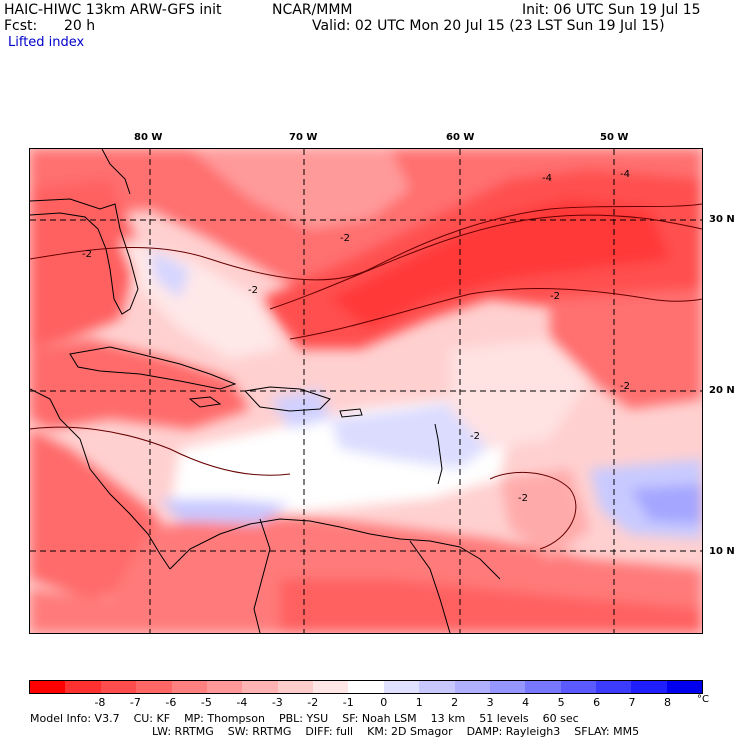  Describe the element at coordinates (722, 551) in the screenshot. I see `lat-label-10n: 10 N` at that location.